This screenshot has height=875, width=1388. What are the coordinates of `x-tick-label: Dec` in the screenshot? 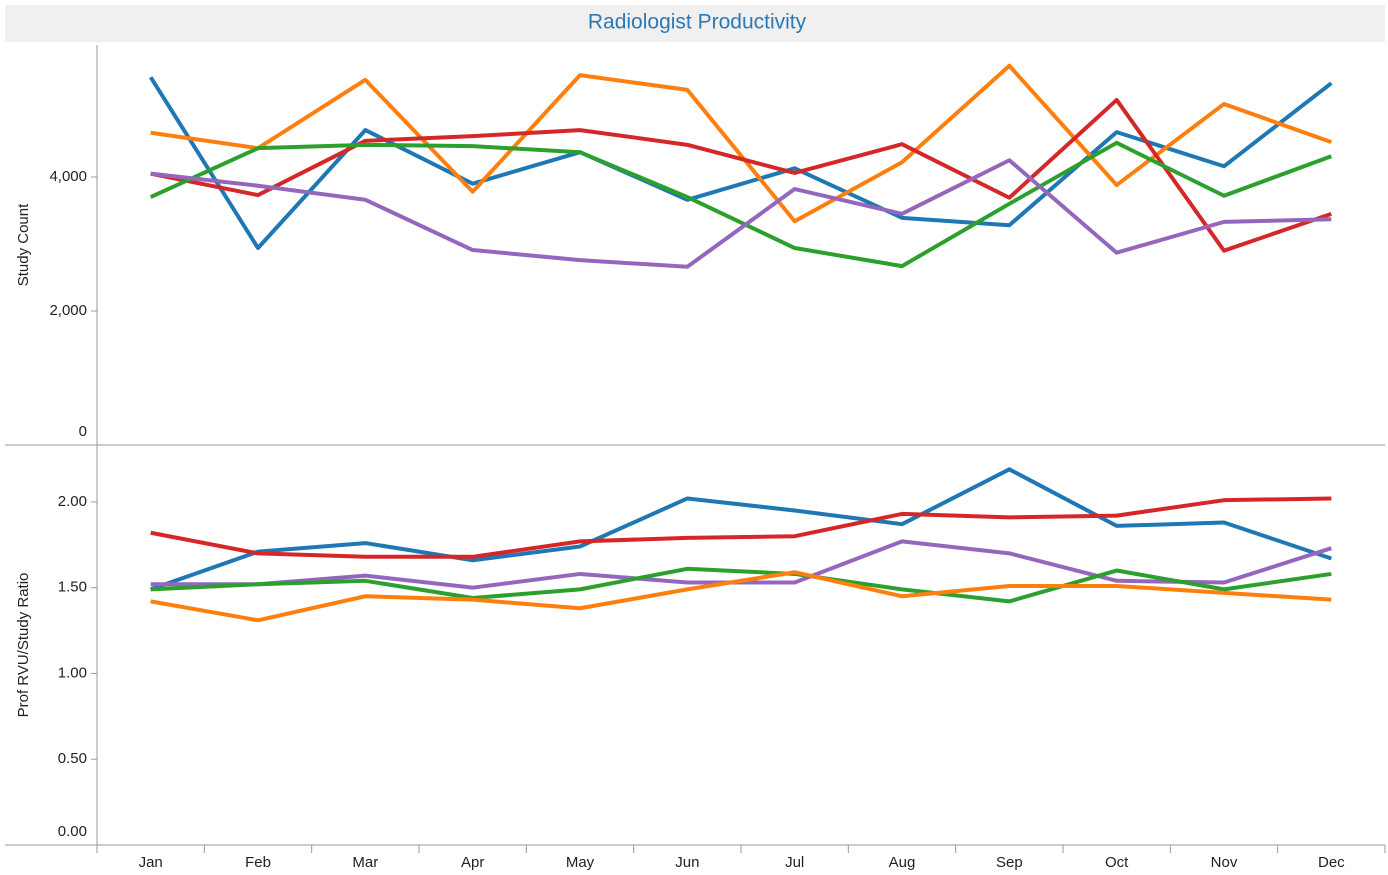 It's located at (1331, 862).